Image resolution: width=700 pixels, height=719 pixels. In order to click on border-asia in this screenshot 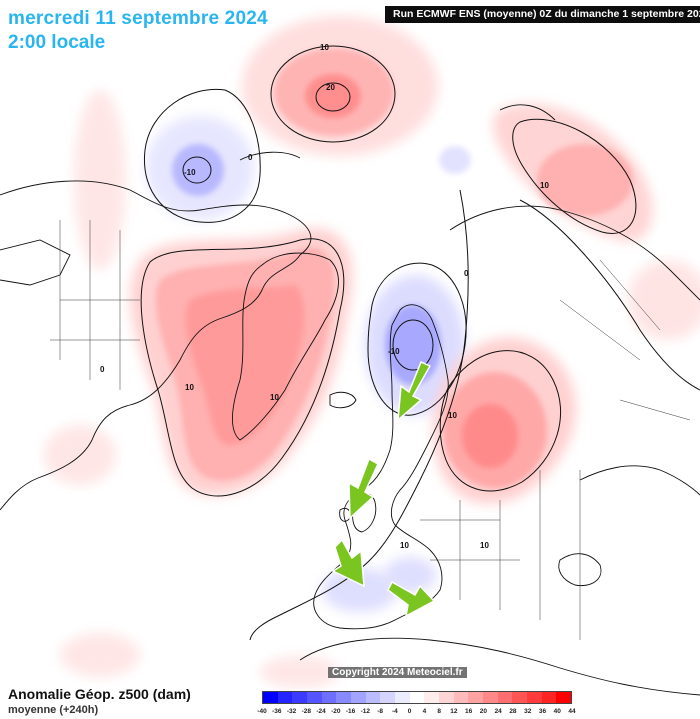, I will do `click(625, 340)`.